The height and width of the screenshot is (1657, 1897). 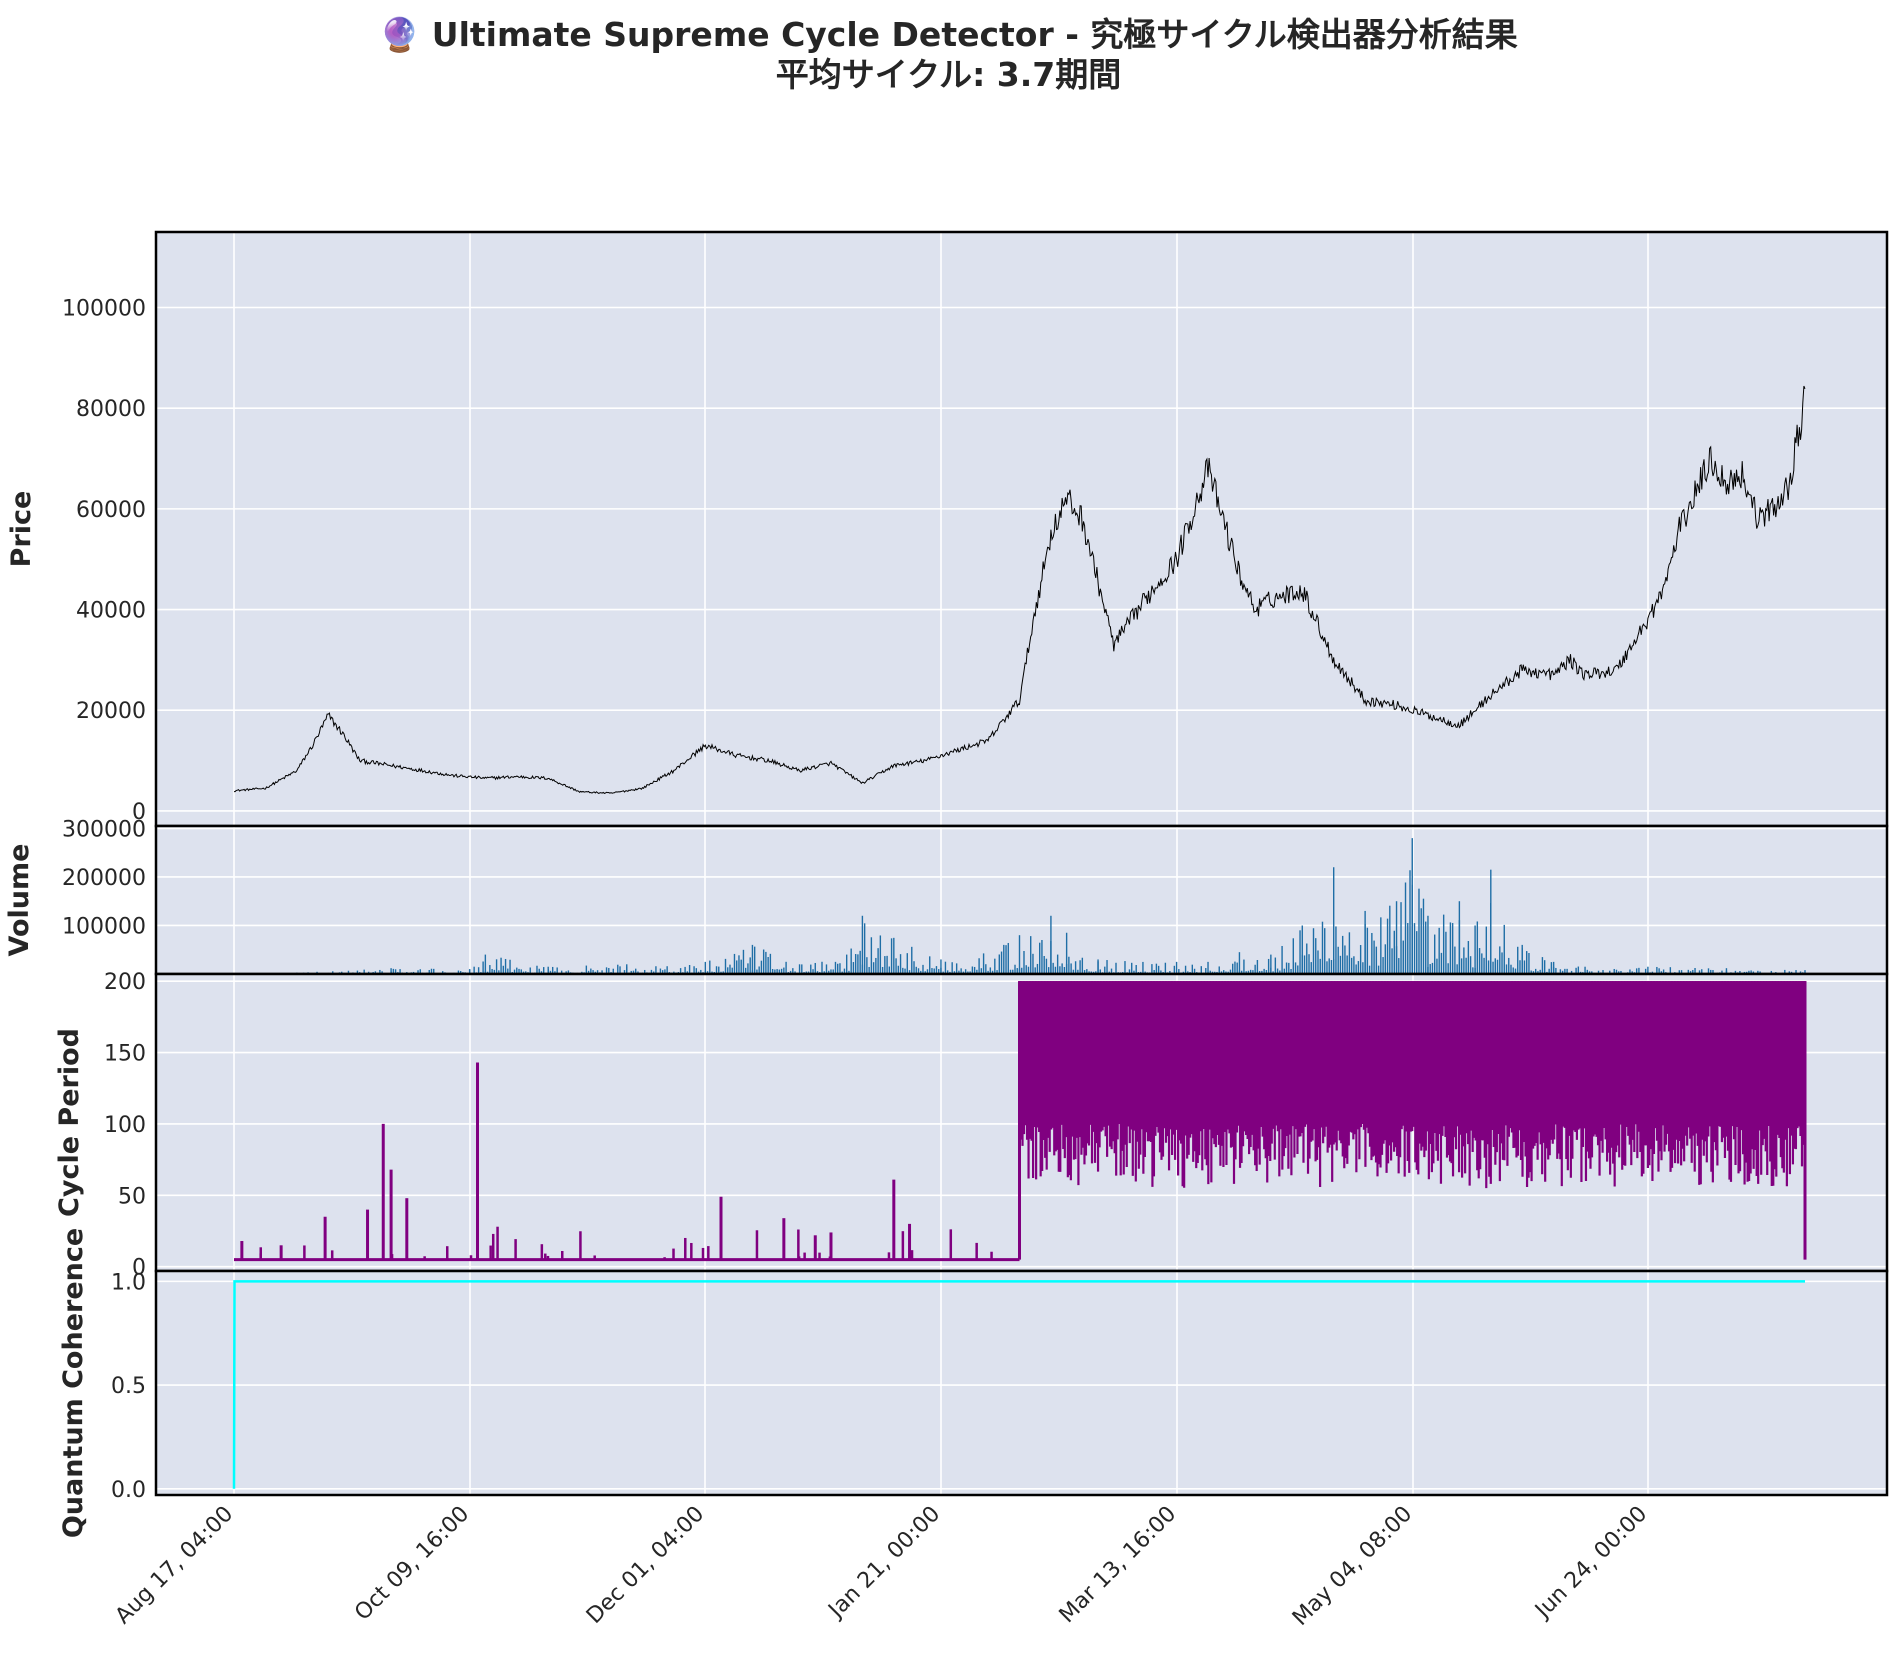 I want to click on cycle-ytick-3: 150, so click(x=125, y=1054).